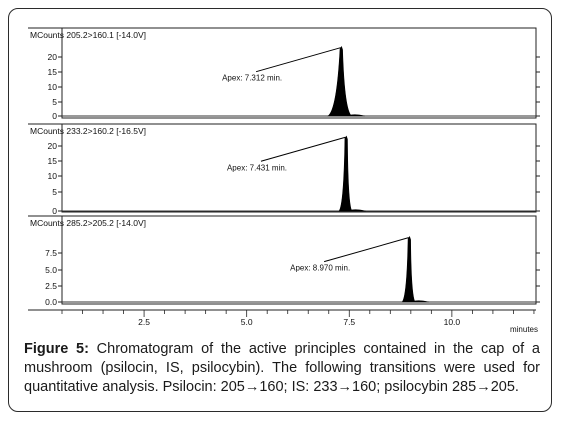 Image resolution: width=562 pixels, height=421 pixels. What do you see at coordinates (88, 35) in the screenshot?
I see `panel-trace-label: MCounts 205.2>160.1 [-14.0V]` at bounding box center [88, 35].